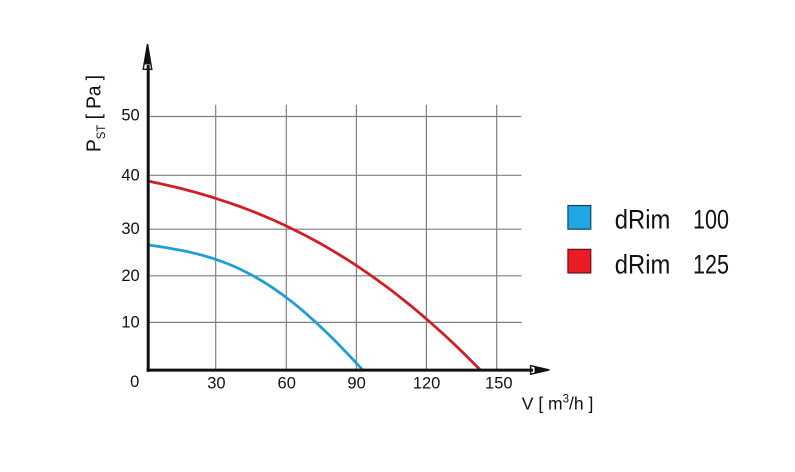 The height and width of the screenshot is (472, 795). What do you see at coordinates (130, 176) in the screenshot?
I see `svg-text: 40` at bounding box center [130, 176].